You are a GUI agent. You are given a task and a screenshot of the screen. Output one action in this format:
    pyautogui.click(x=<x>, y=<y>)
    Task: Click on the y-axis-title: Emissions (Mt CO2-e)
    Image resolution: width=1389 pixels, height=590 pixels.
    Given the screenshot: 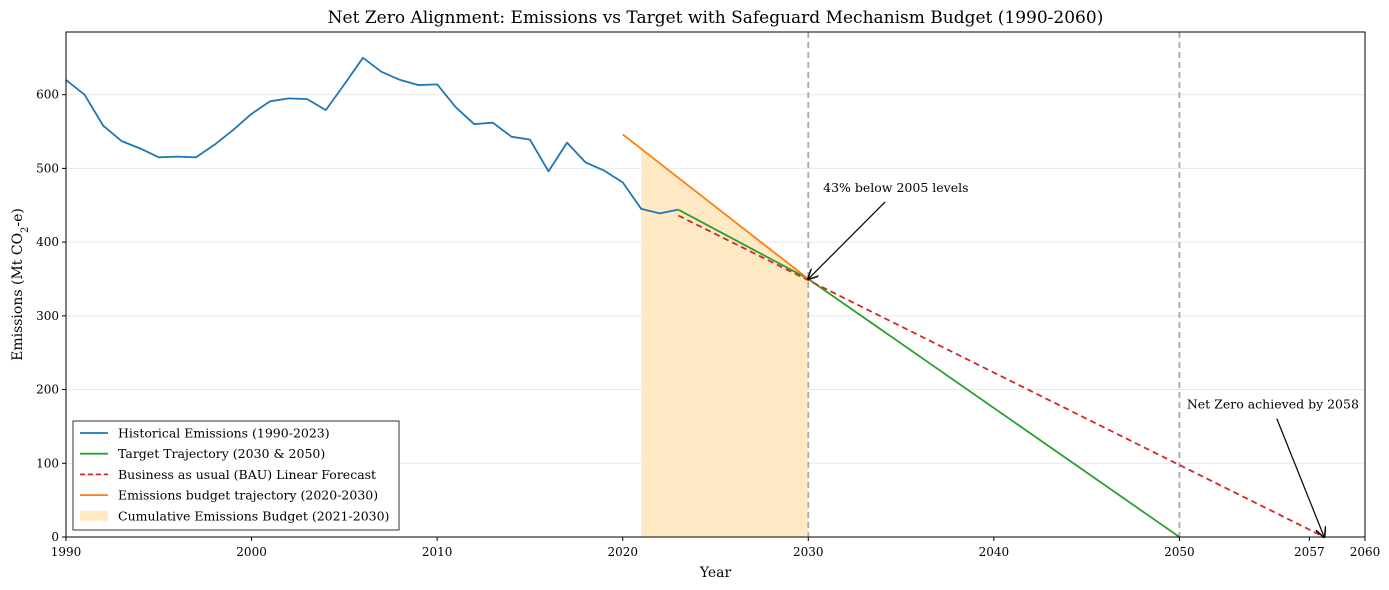 What is the action you would take?
    pyautogui.click(x=20, y=284)
    